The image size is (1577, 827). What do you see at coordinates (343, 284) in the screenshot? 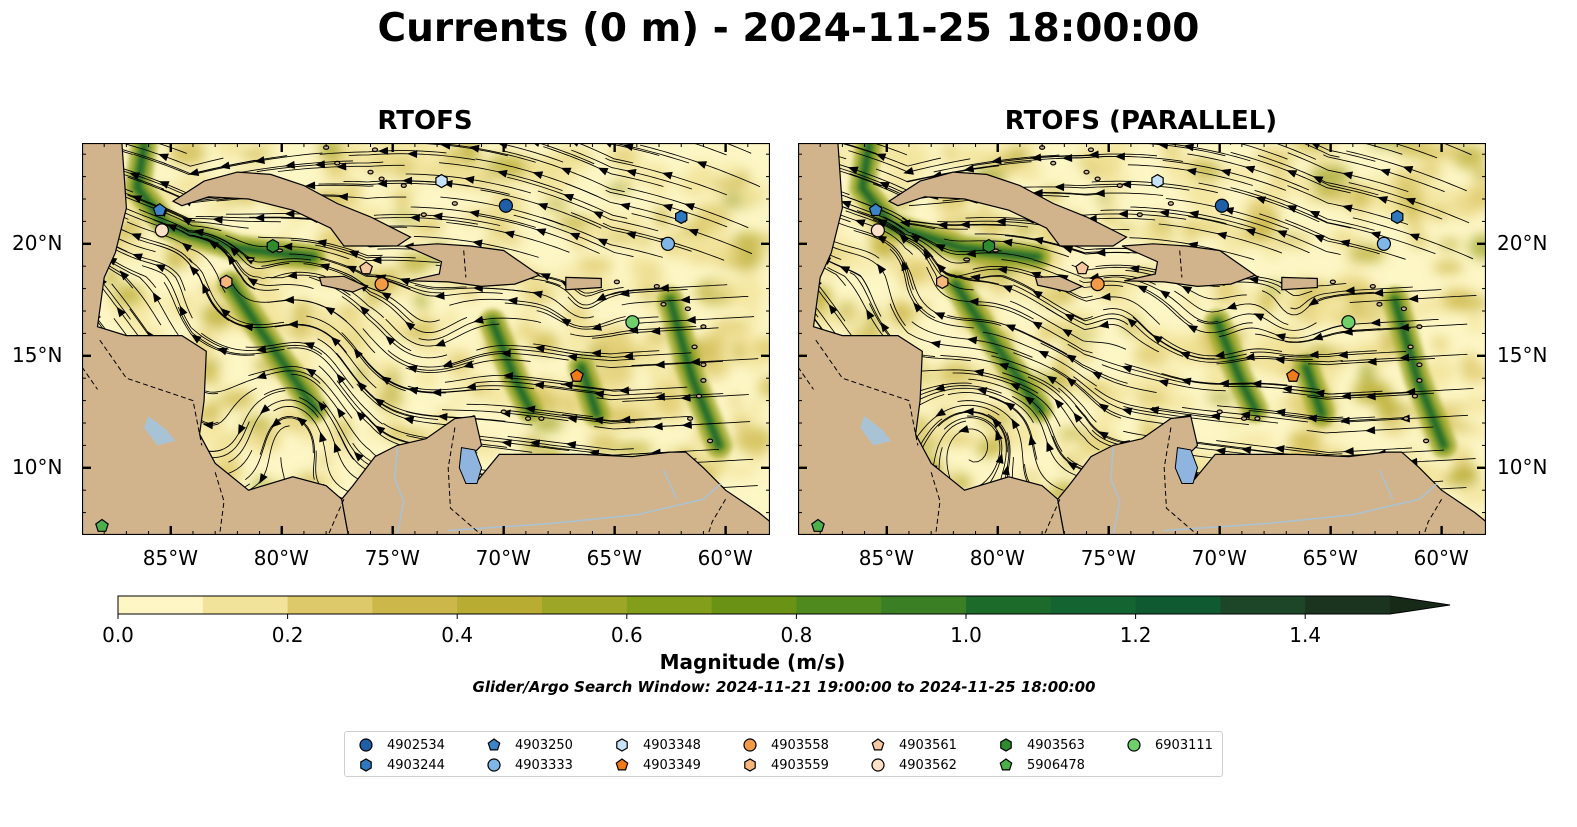
I see `land-jamaica` at bounding box center [343, 284].